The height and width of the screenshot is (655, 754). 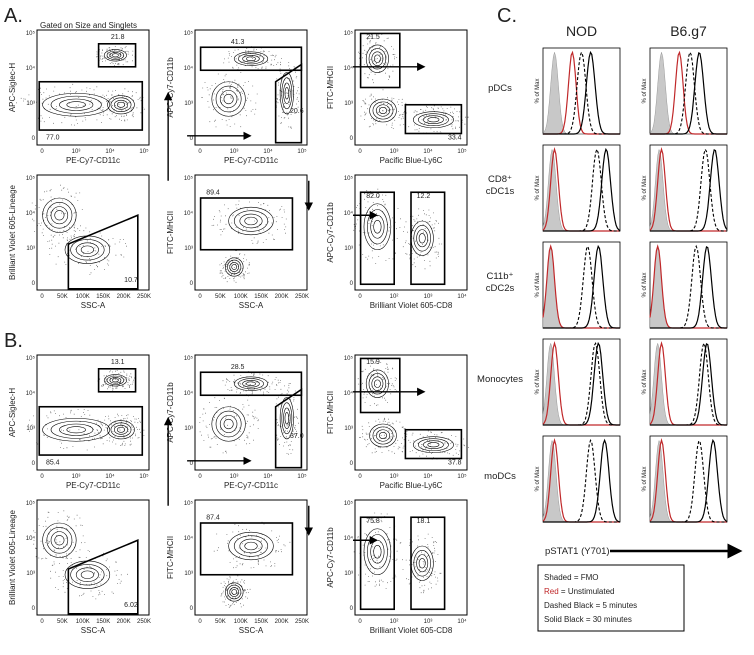 I want to click on gate-percent: 15.9, so click(x=373, y=362).